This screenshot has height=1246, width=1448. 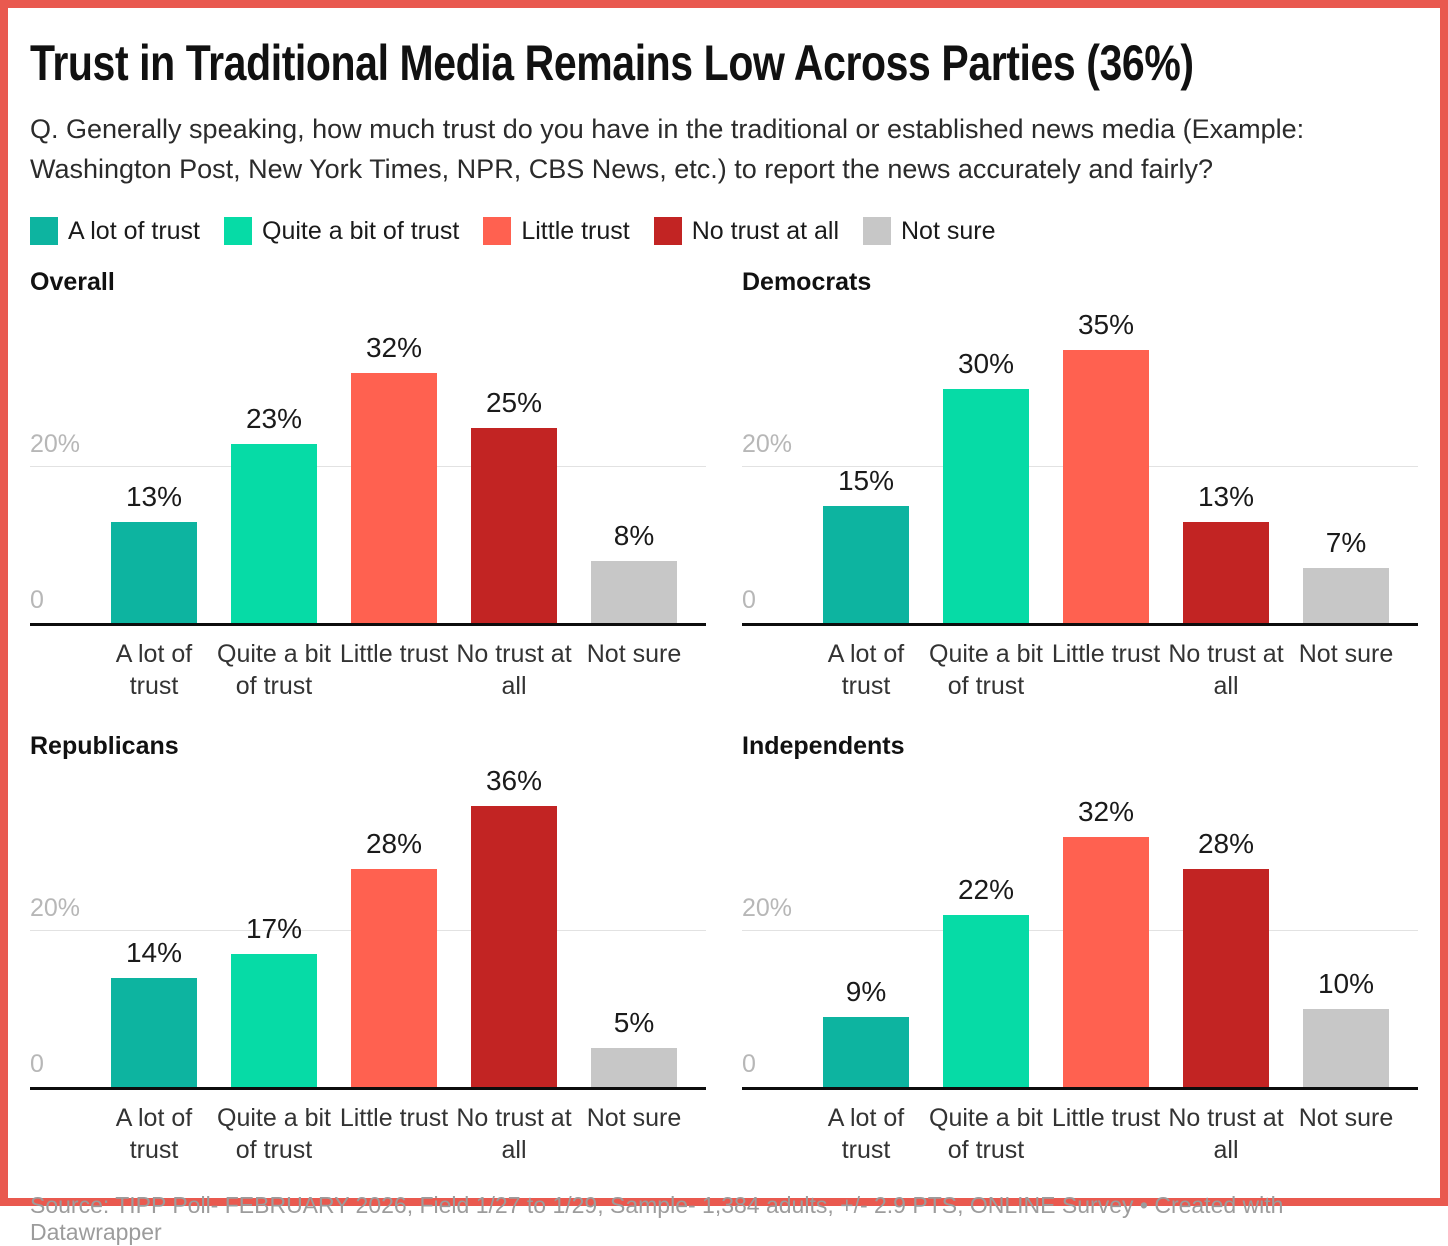 I want to click on bar-column: 17%, so click(x=274, y=931).